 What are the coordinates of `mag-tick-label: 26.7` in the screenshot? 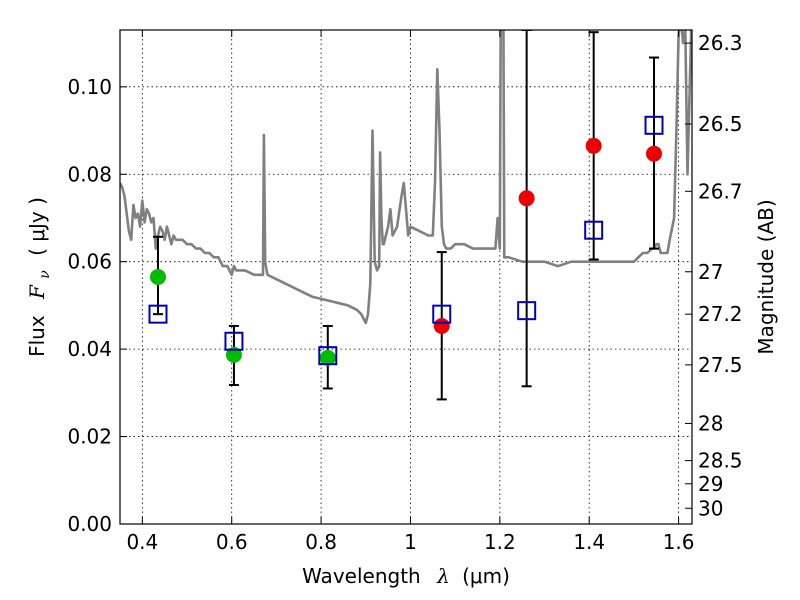 It's located at (720, 191).